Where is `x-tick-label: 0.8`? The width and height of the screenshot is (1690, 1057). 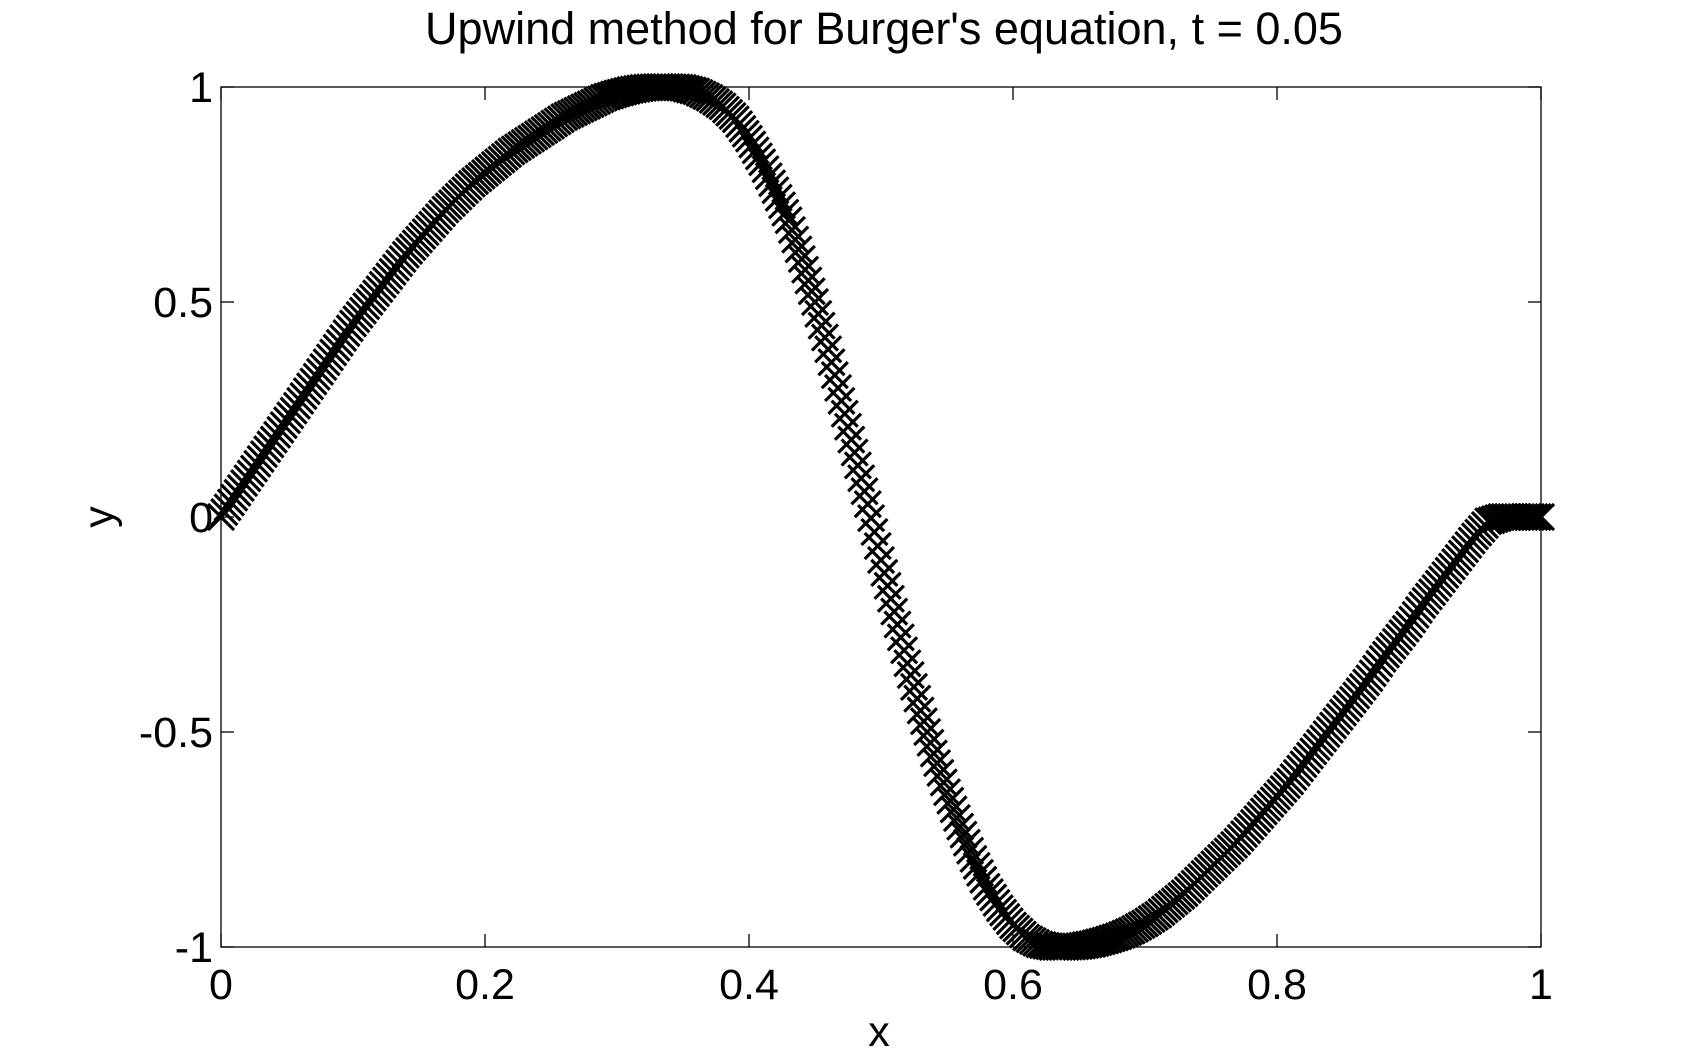
x-tick-label: 0.8 is located at coordinates (1277, 985).